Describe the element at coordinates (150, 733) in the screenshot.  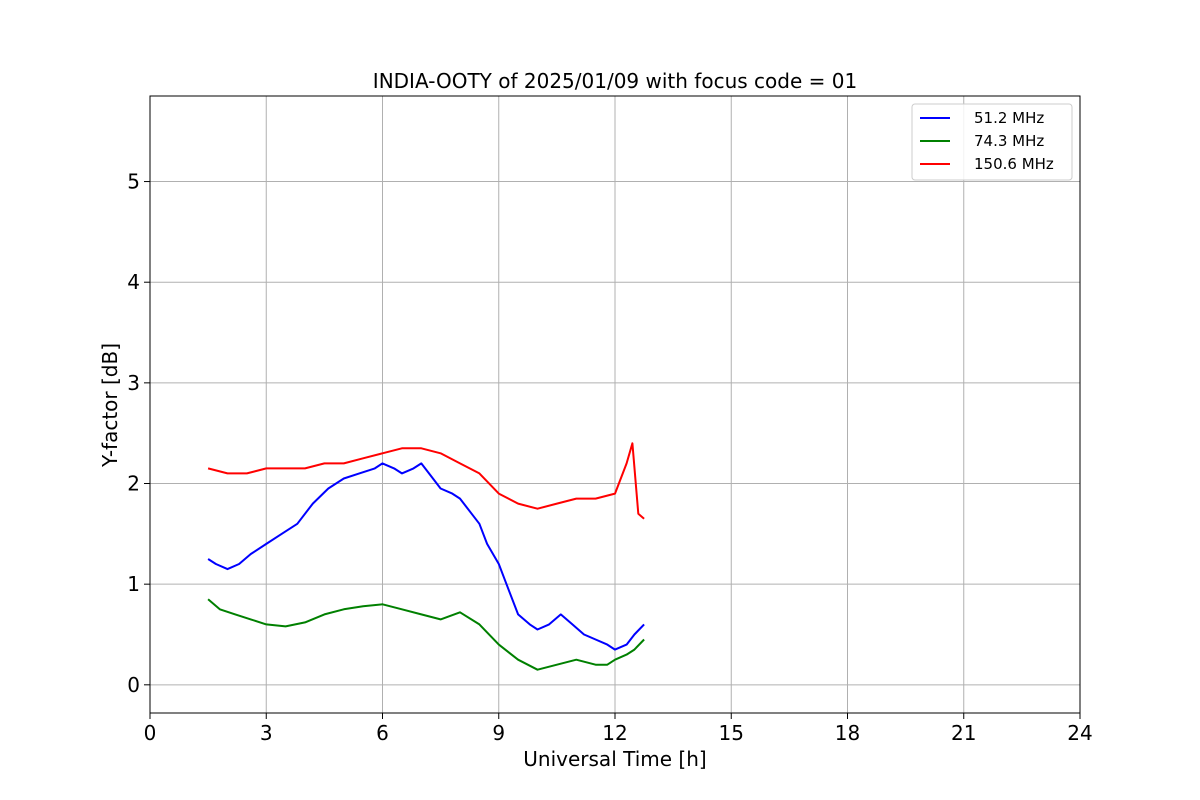
I see `x-tick-label: 0` at that location.